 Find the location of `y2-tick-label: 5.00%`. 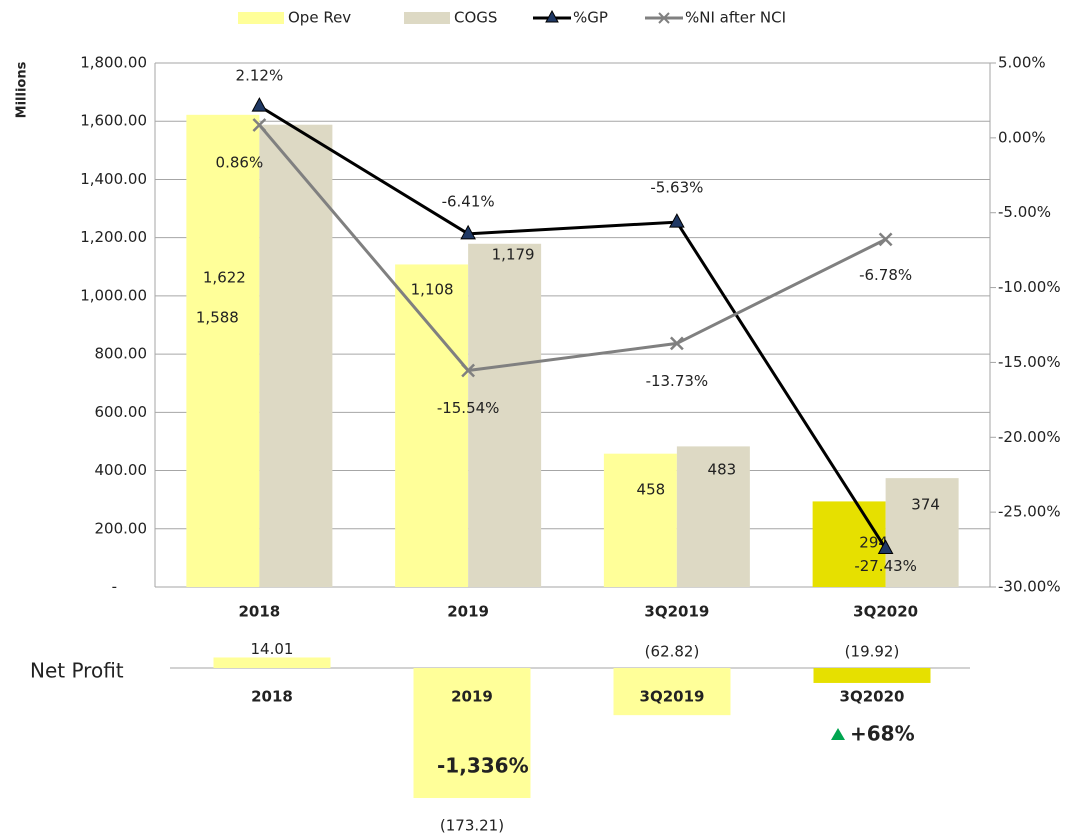

y2-tick-label: 5.00% is located at coordinates (1022, 63).